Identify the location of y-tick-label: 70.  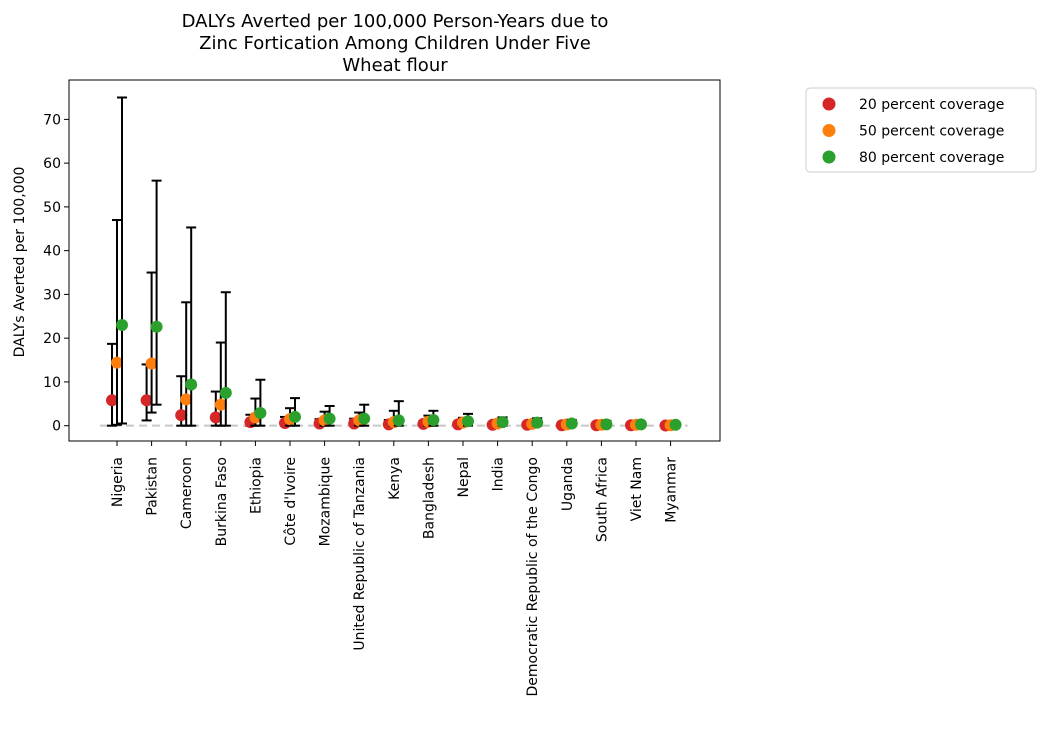
(52, 120).